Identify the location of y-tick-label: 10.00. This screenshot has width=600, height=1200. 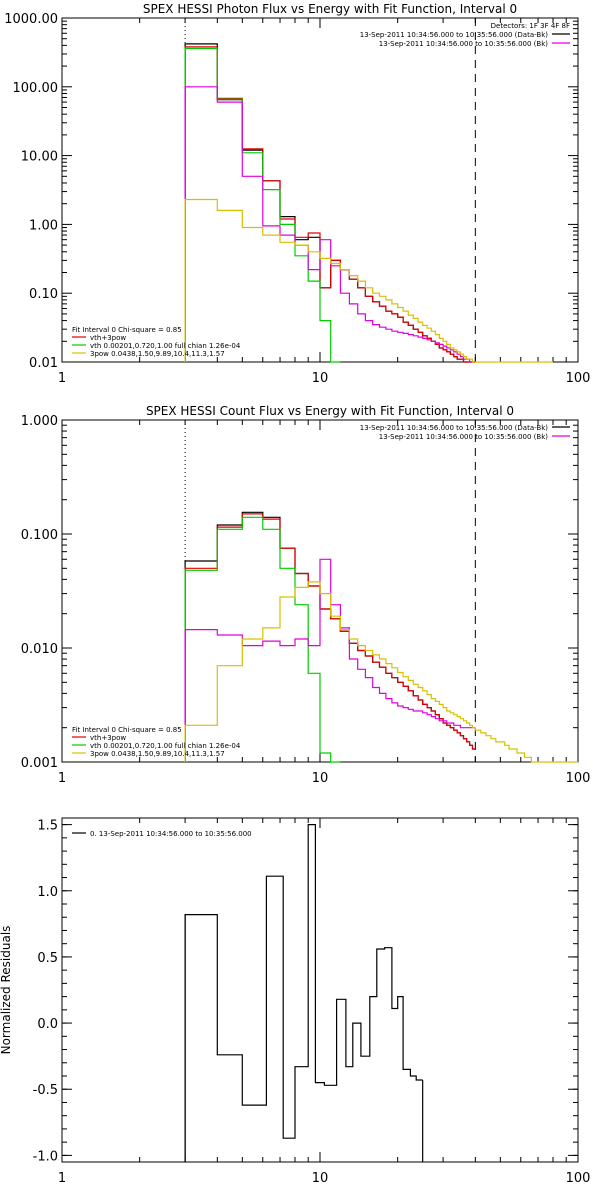
(39, 157).